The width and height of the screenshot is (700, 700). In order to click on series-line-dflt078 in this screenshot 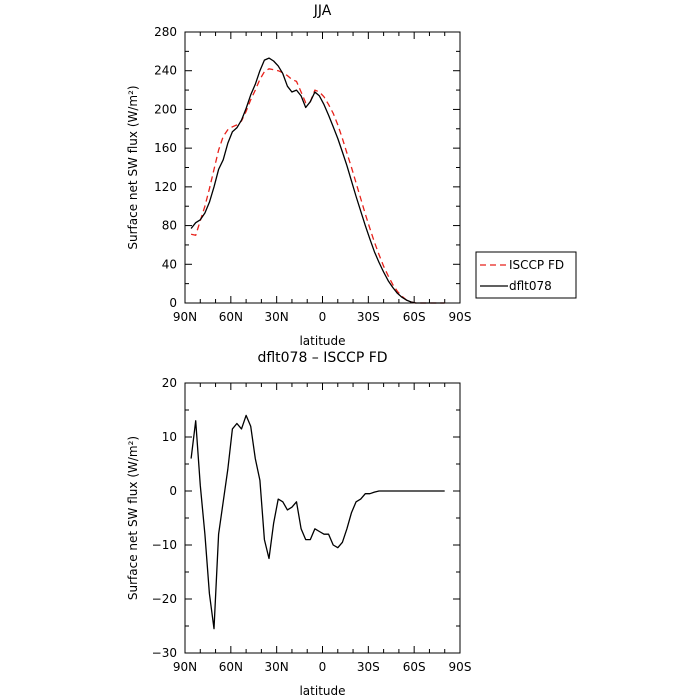, I will do `click(317, 180)`.